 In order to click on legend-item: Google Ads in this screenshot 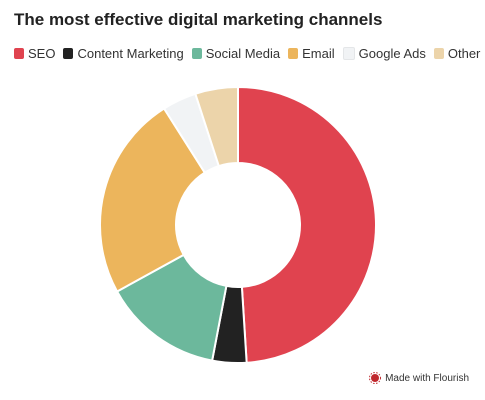, I will do `click(384, 53)`.